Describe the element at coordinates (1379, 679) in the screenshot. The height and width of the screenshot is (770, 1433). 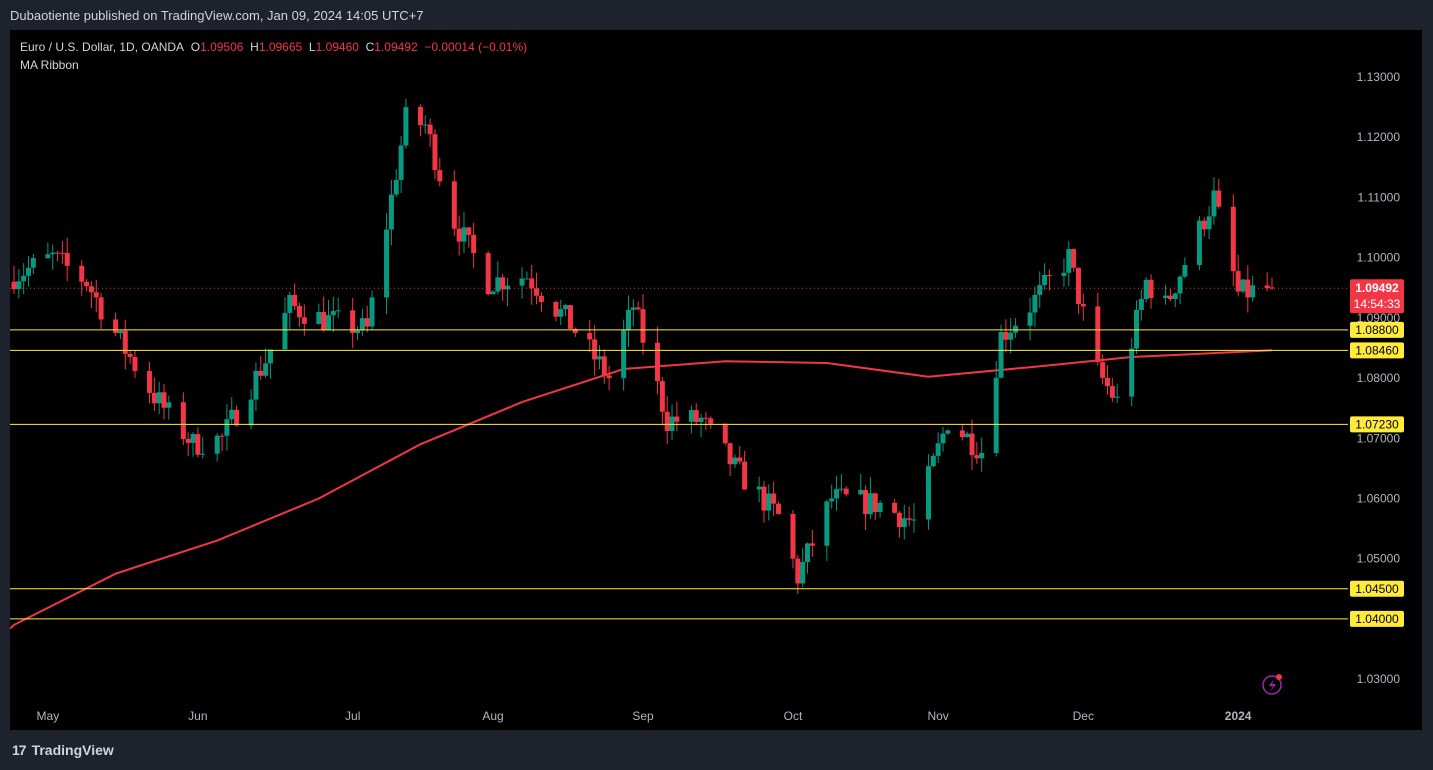
I see `y-tick-label: 1.03000` at that location.